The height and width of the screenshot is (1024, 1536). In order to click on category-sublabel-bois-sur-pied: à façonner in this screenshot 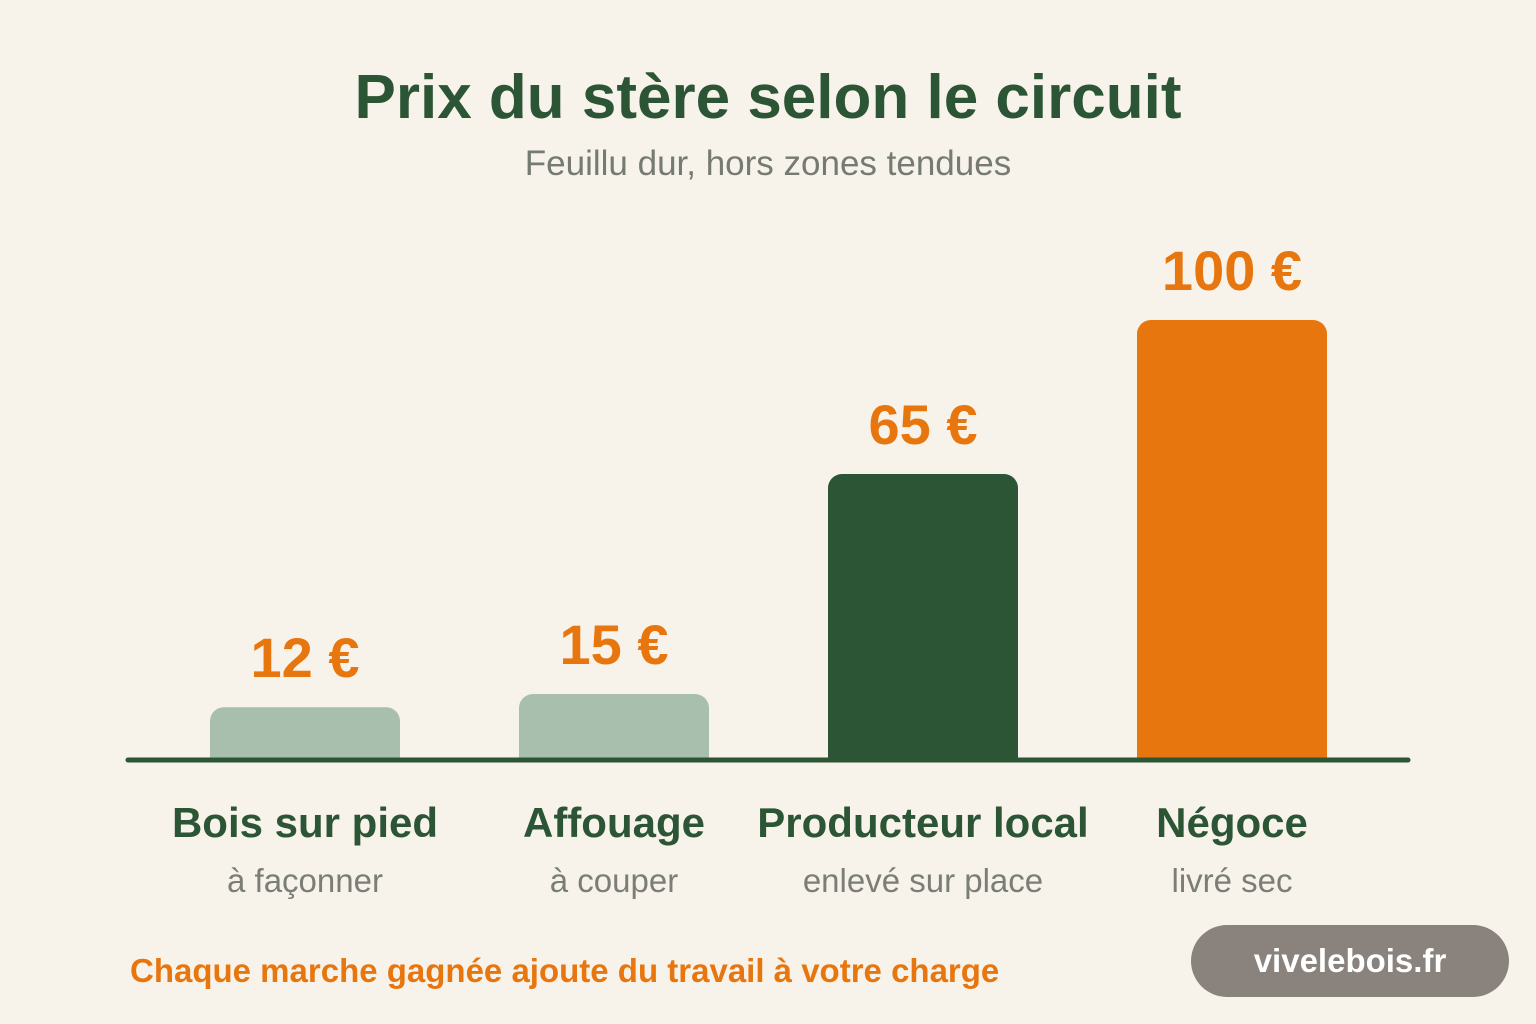, I will do `click(305, 880)`.